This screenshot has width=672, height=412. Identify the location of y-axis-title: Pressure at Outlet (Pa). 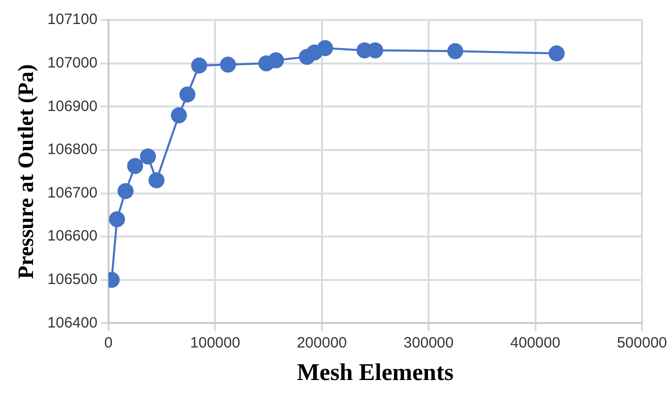
(25, 172).